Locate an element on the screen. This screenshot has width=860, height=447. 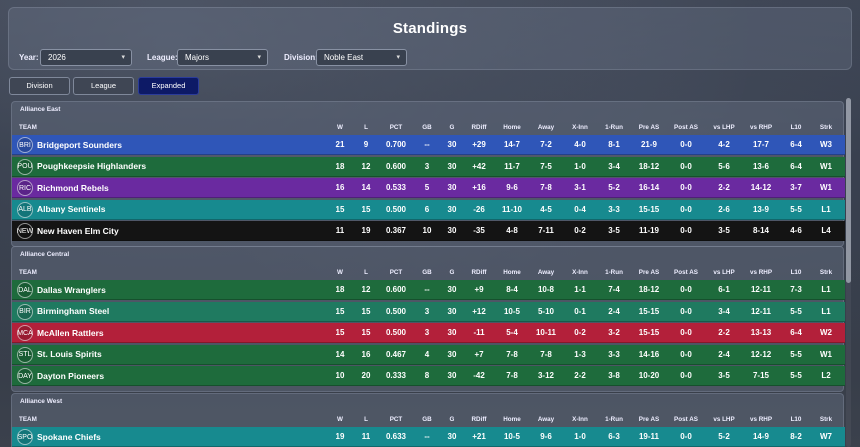
stat-cell: 8 is located at coordinates (427, 375).